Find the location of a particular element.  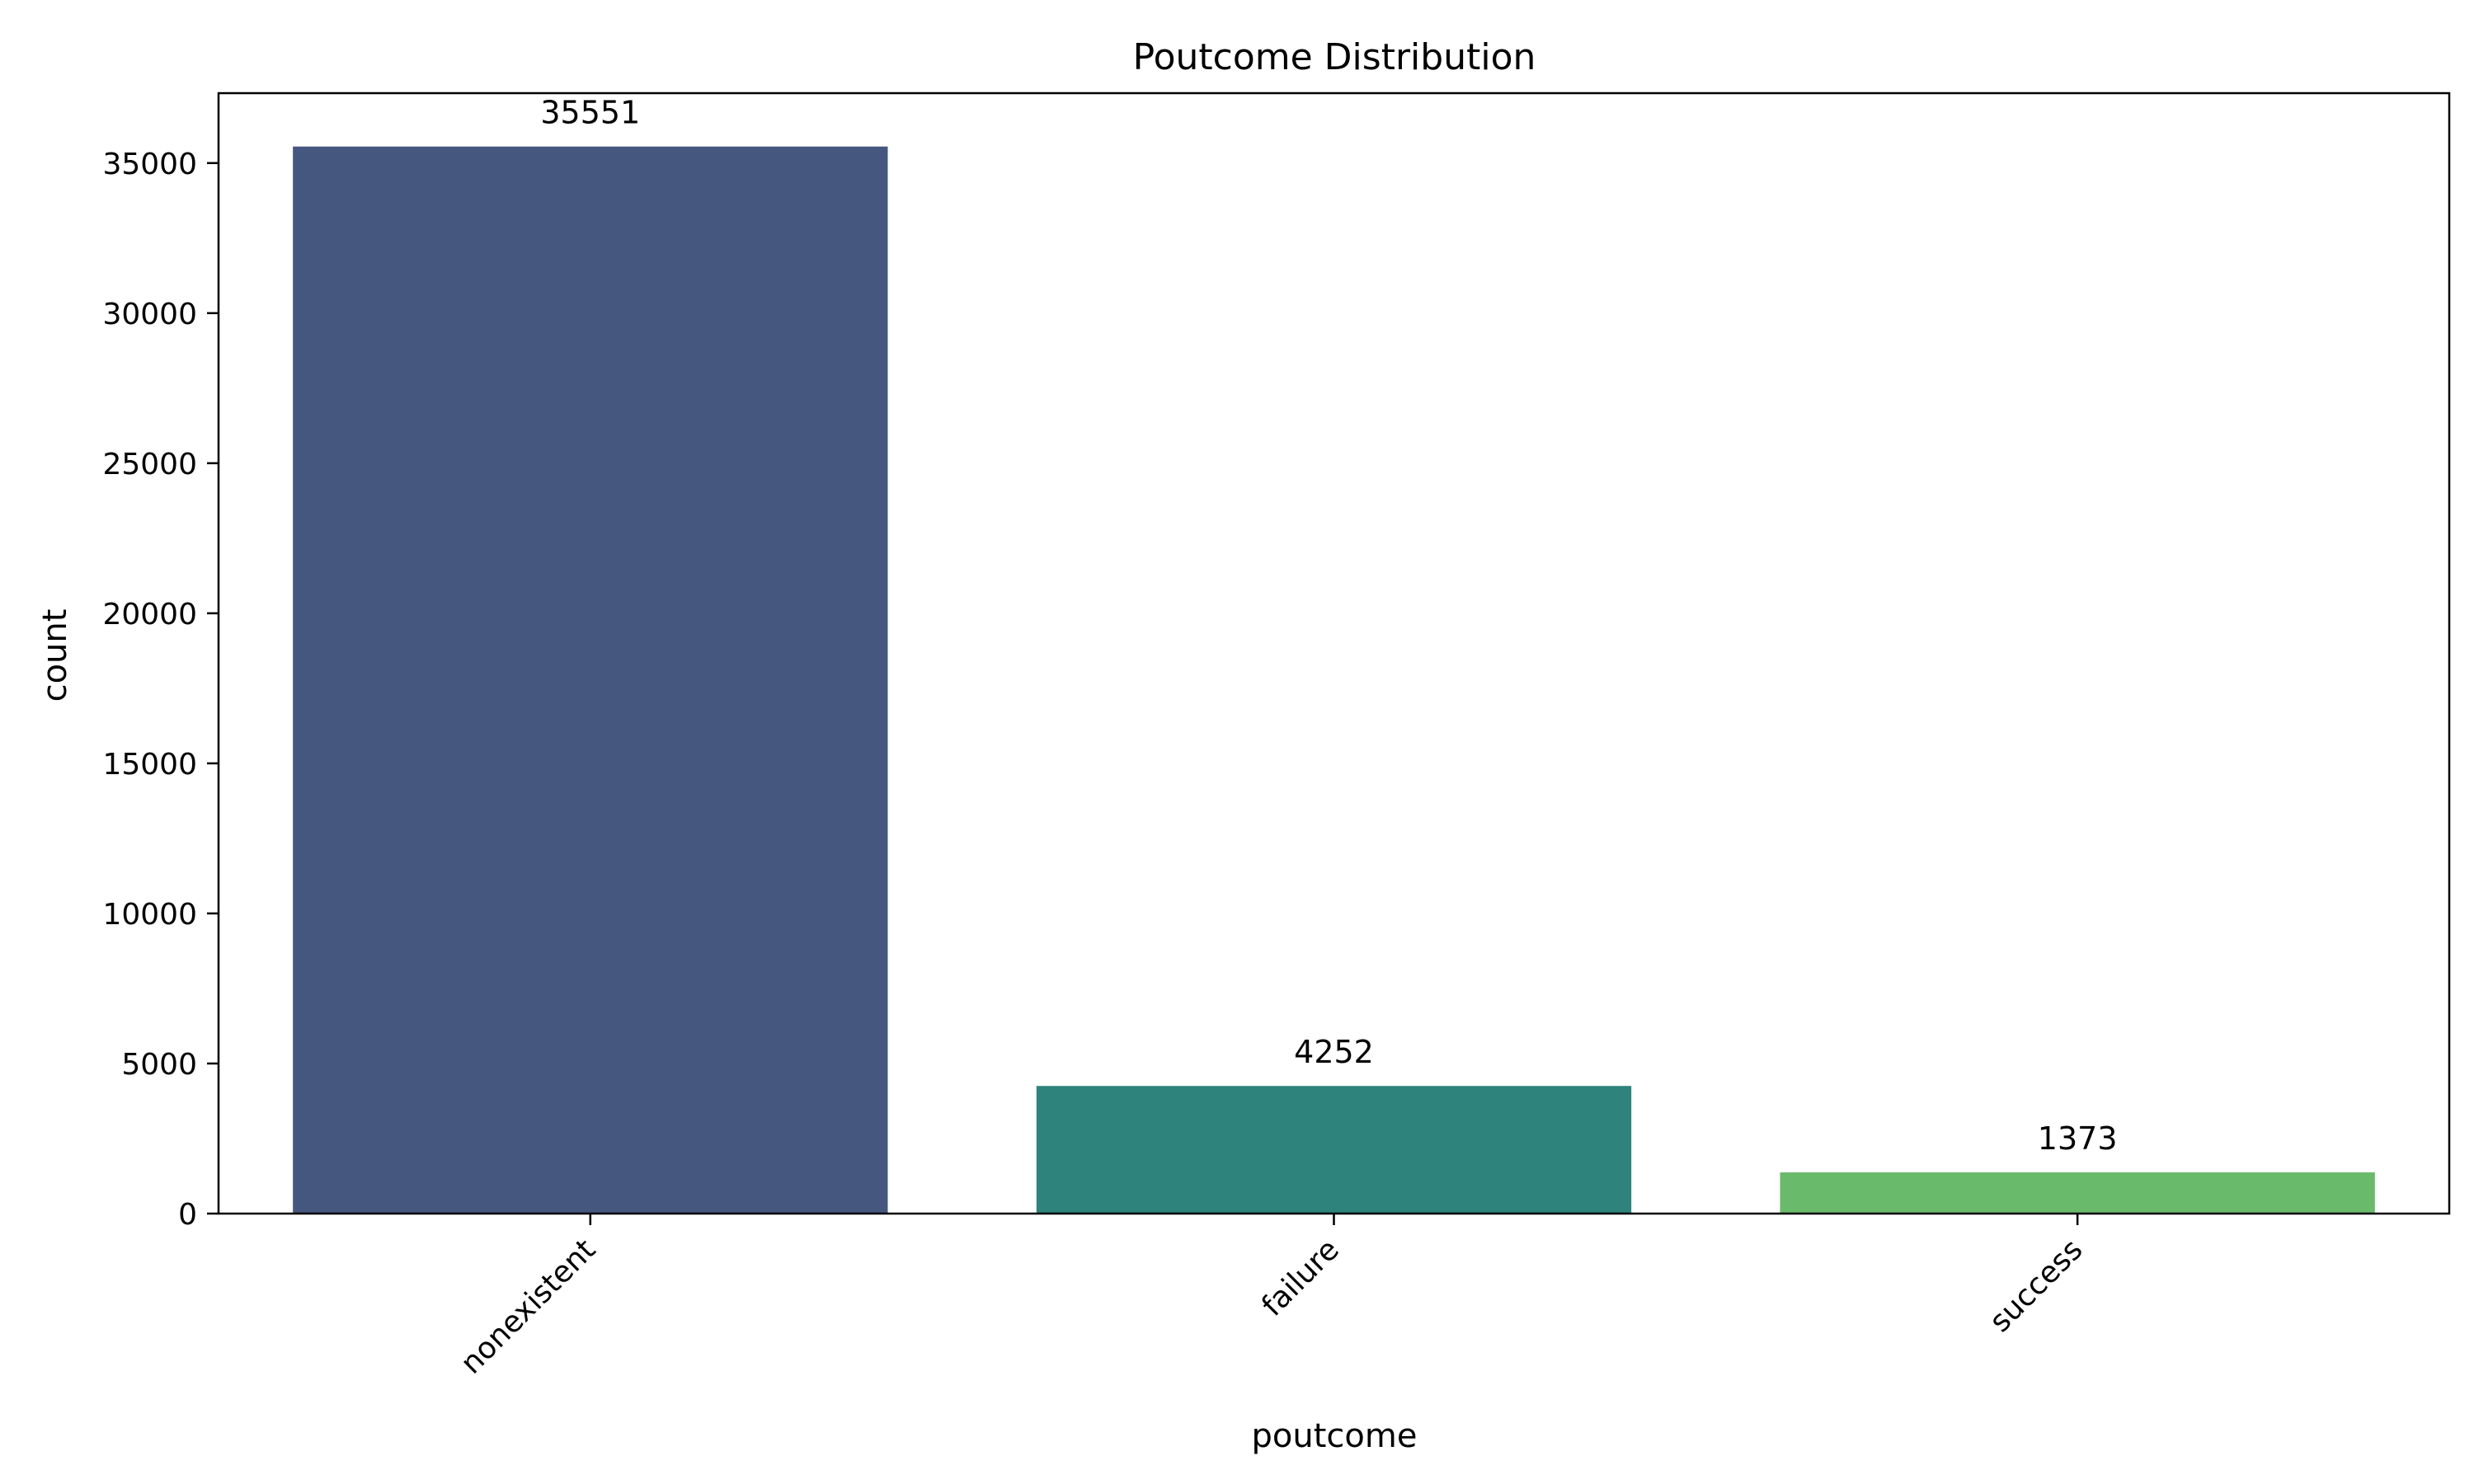

data-label-success: 1373 is located at coordinates (2078, 1138).